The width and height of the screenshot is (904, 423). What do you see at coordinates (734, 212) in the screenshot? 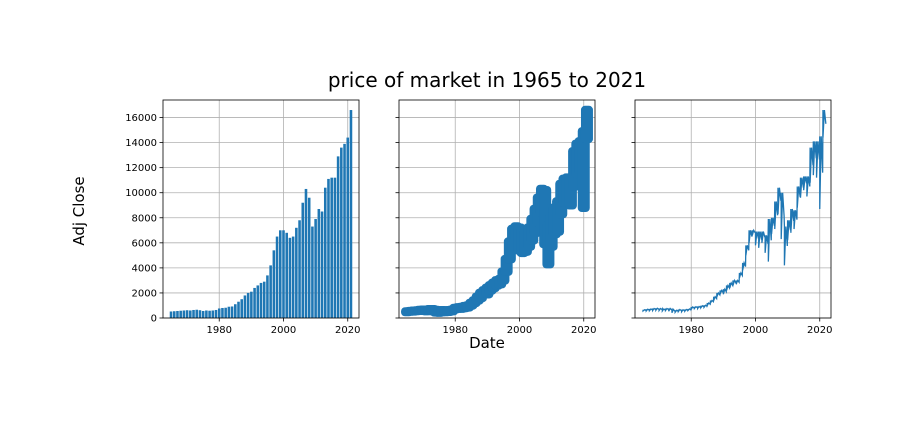
I see `series-line` at bounding box center [734, 212].